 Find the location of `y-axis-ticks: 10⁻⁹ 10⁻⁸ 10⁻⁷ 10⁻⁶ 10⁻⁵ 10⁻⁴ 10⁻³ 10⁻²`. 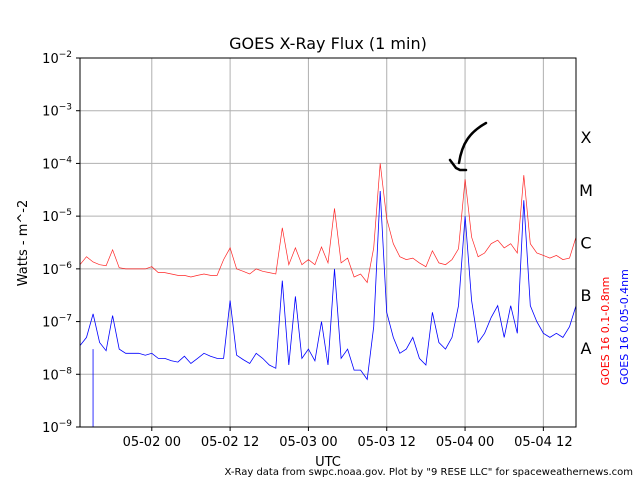

y-axis-ticks: 10⁻⁹ 10⁻⁸ 10⁻⁷ 10⁻⁶ 10⁻⁵ 10⁻⁴ 10⁻³ 10⁻² is located at coordinates (61, 243).